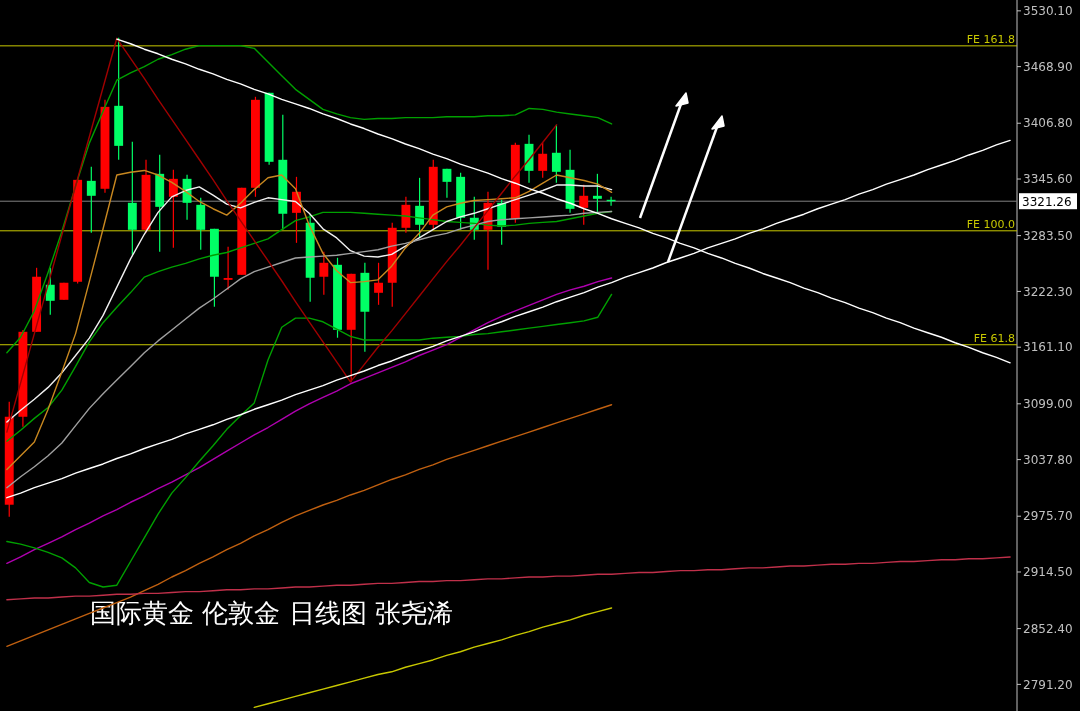 This screenshot has height=711, width=1080. What do you see at coordinates (1048, 347) in the screenshot?
I see `y-tick-label: 3161.10` at bounding box center [1048, 347].